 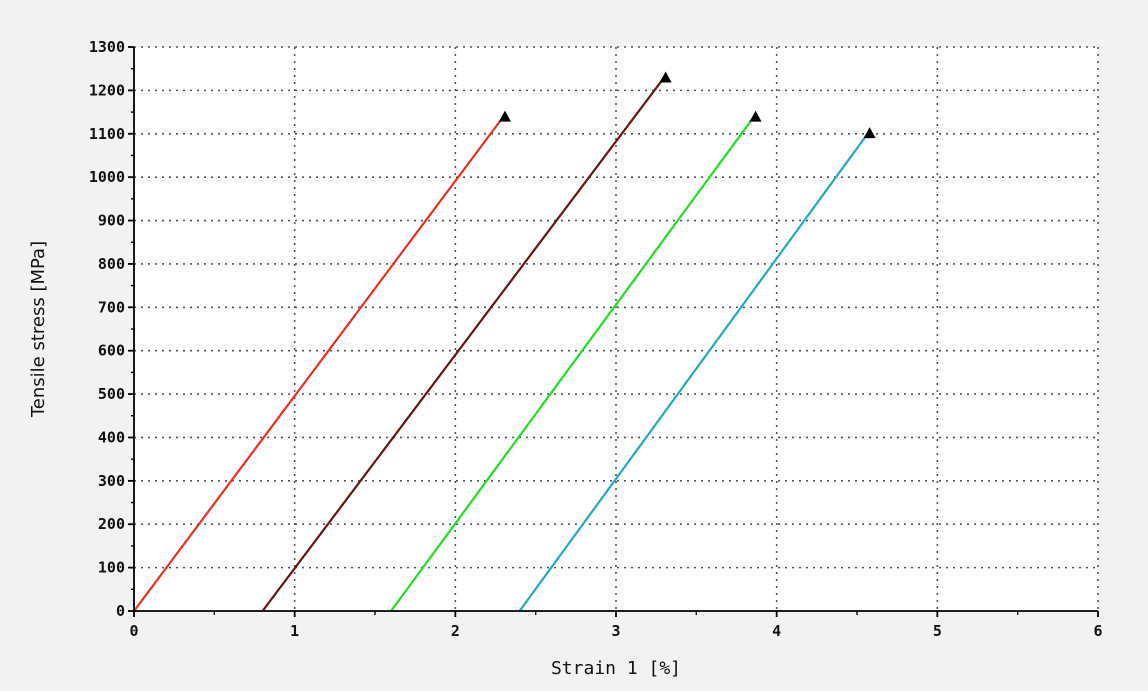 I want to click on y-tick-label: 1300, so click(x=107, y=47).